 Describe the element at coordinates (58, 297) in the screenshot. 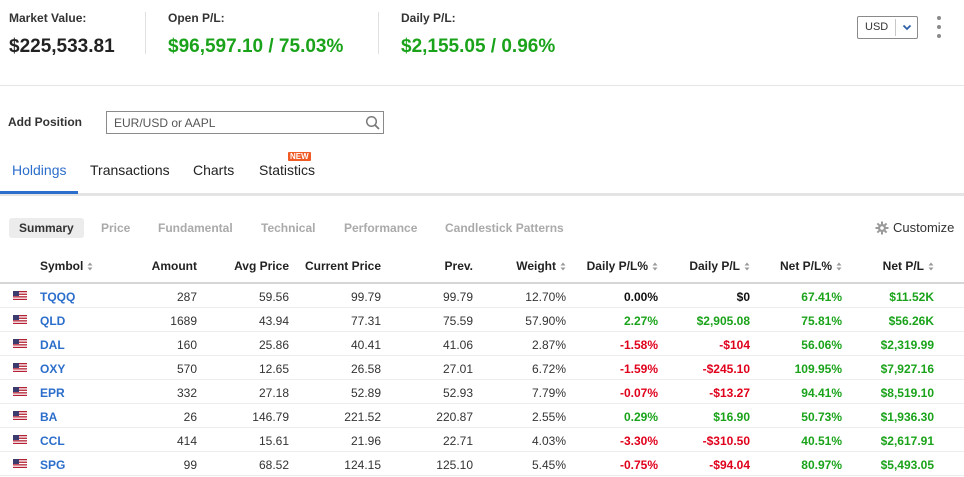

I see `symbol-link: TQQQ` at that location.